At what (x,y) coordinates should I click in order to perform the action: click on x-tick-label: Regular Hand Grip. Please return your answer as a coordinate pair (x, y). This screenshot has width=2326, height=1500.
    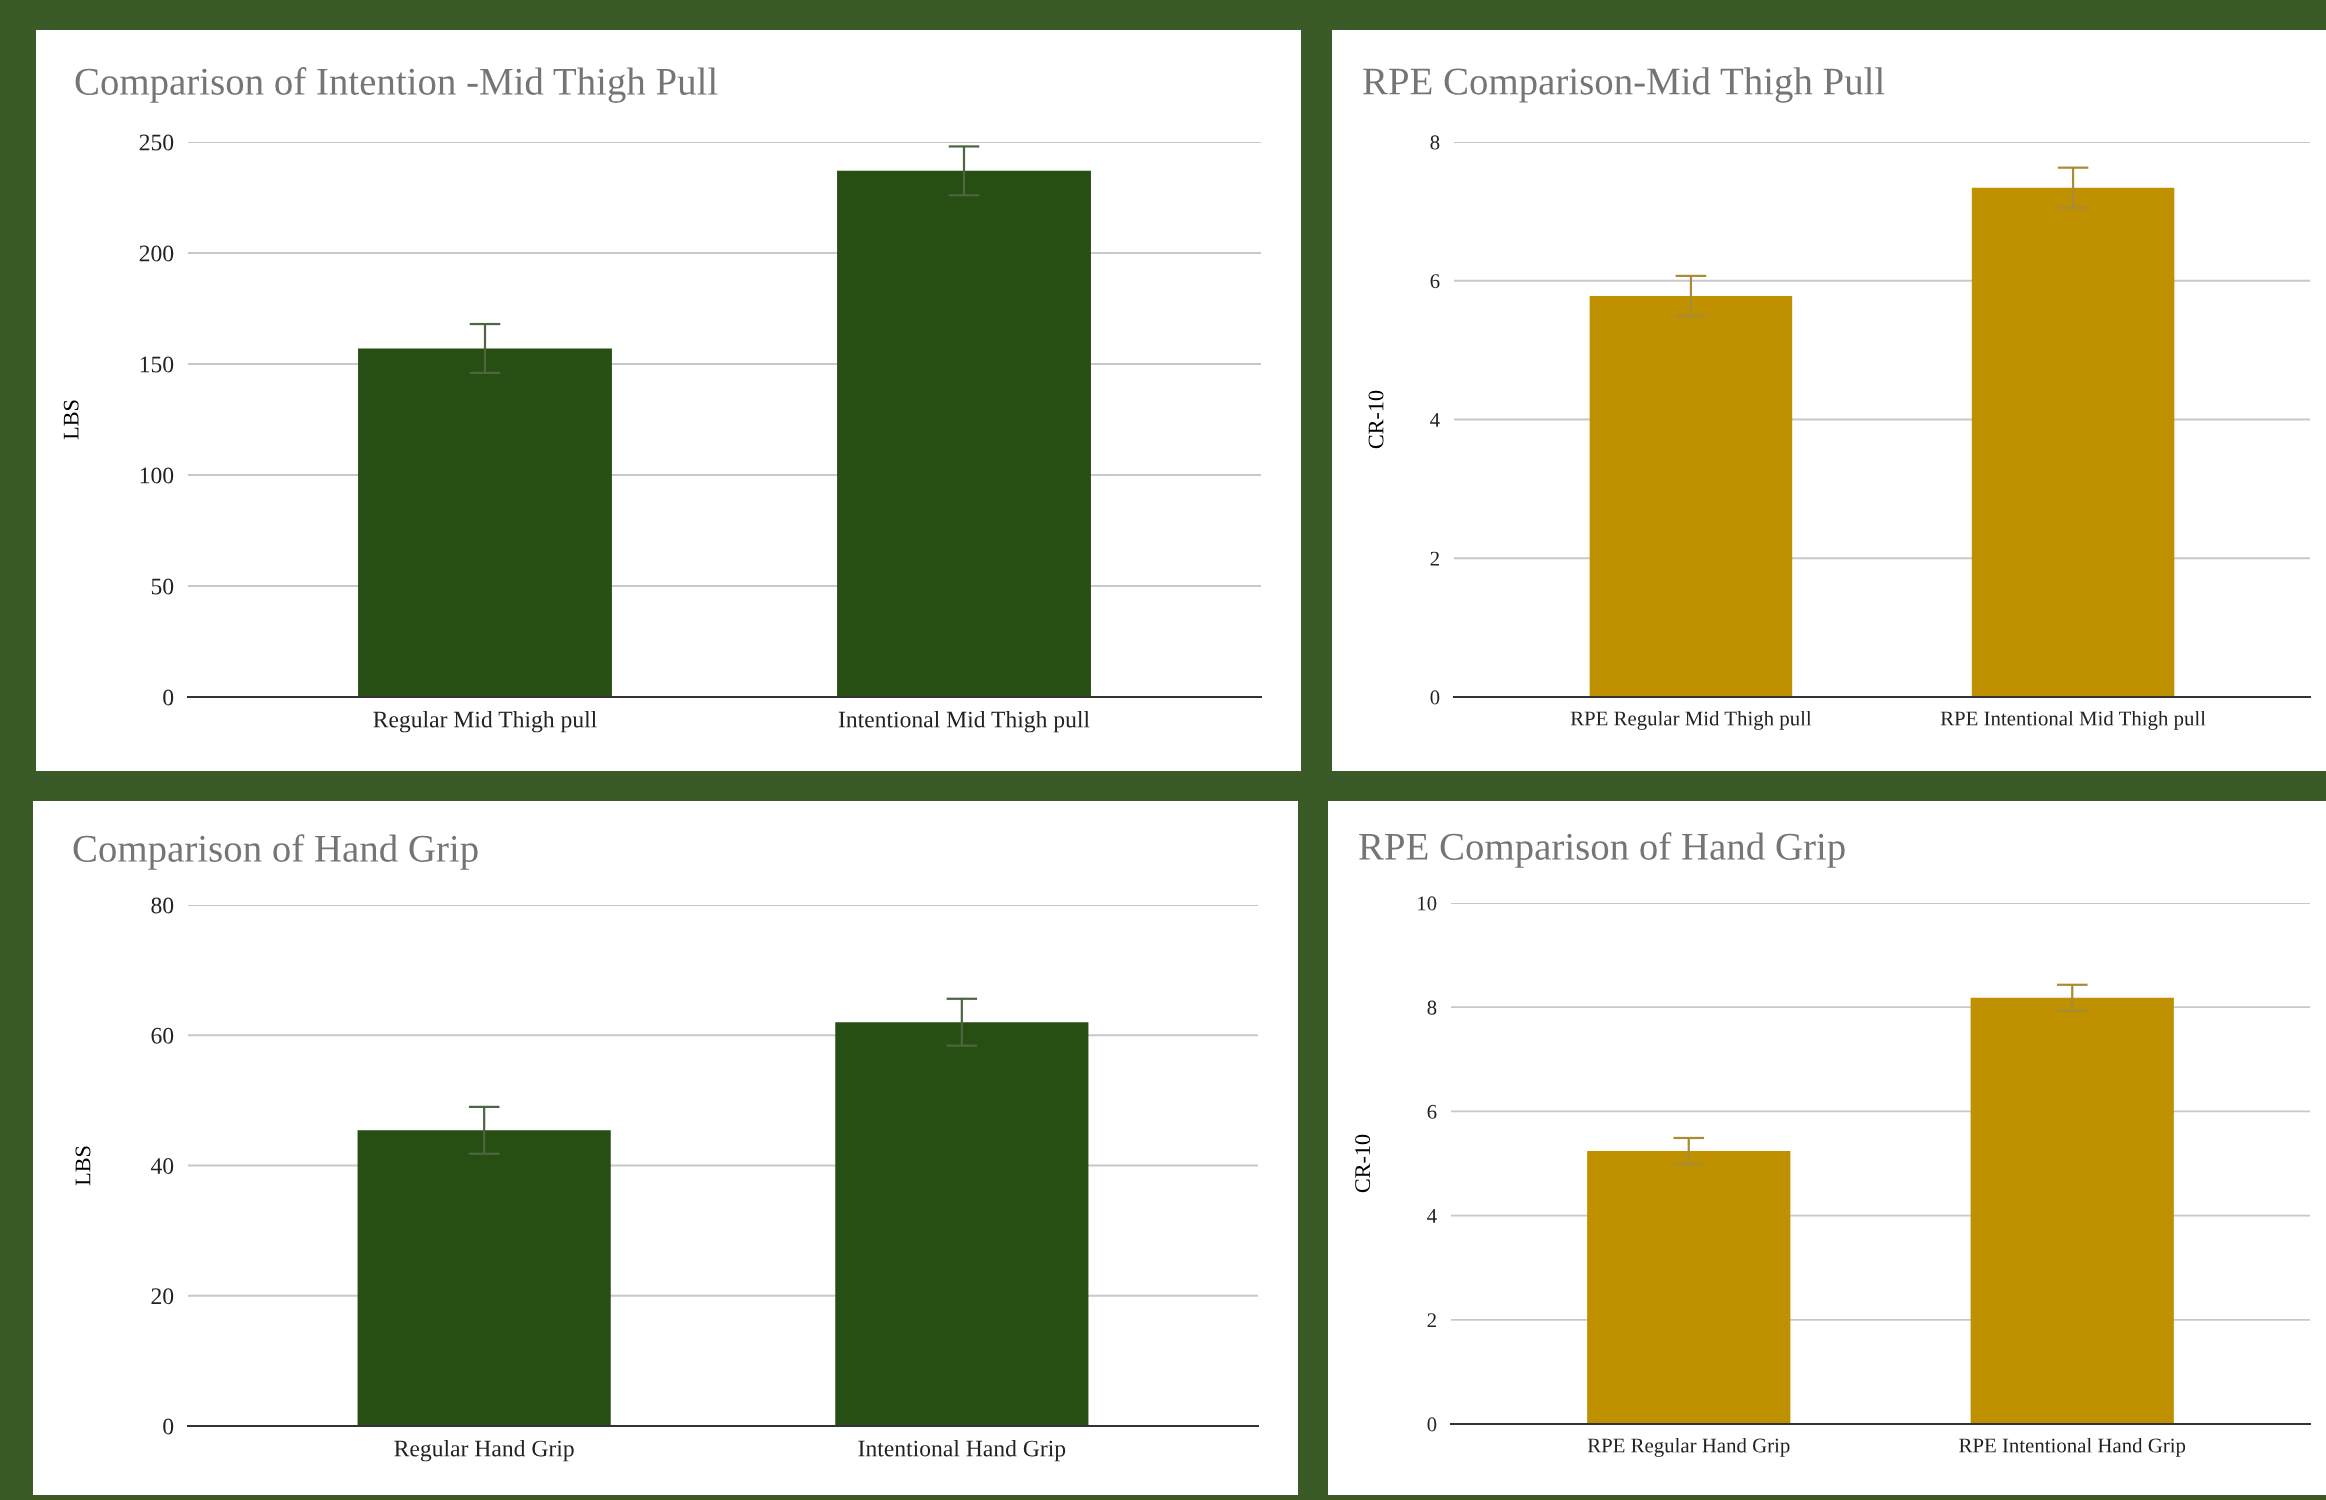
    Looking at the image, I should click on (484, 1450).